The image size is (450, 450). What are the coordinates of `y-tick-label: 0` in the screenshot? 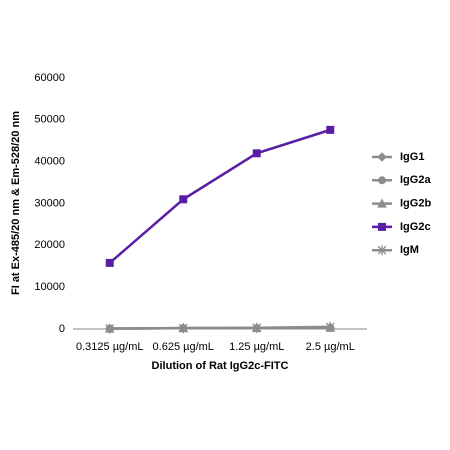 It's located at (62, 329).